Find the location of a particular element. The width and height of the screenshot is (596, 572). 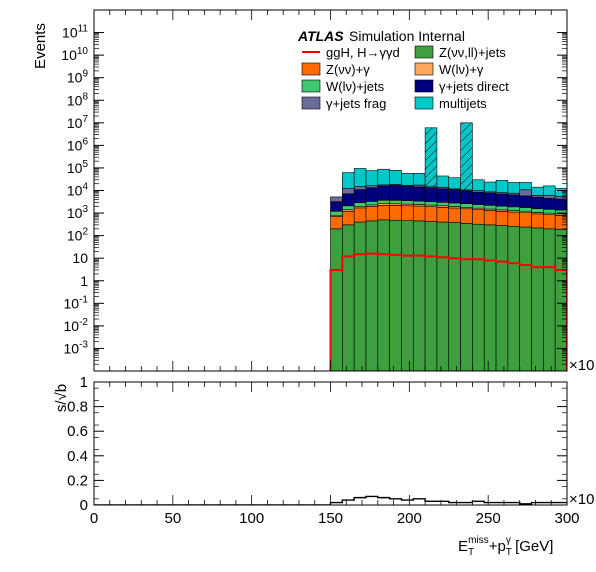

legend-label: γ+jets frag is located at coordinates (356, 103).